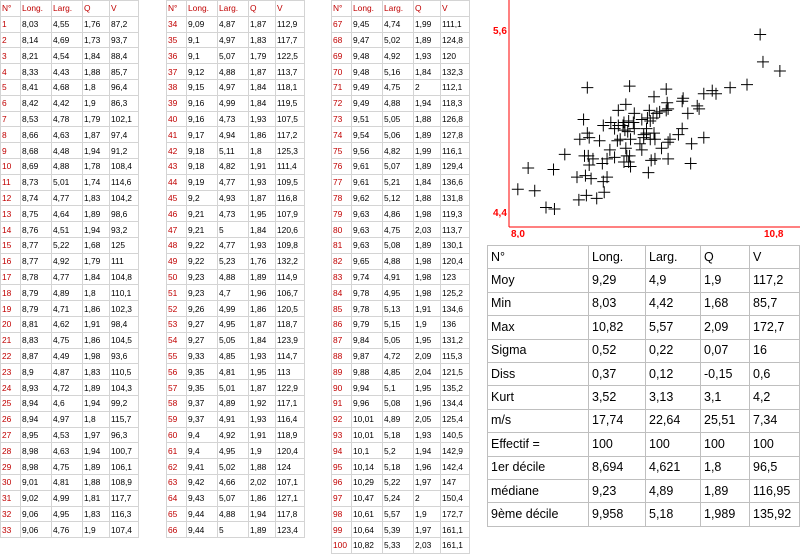  Describe the element at coordinates (69, 103) in the screenshot. I see `table-row: 6 8,42 4,42 1,9 86,3` at that location.